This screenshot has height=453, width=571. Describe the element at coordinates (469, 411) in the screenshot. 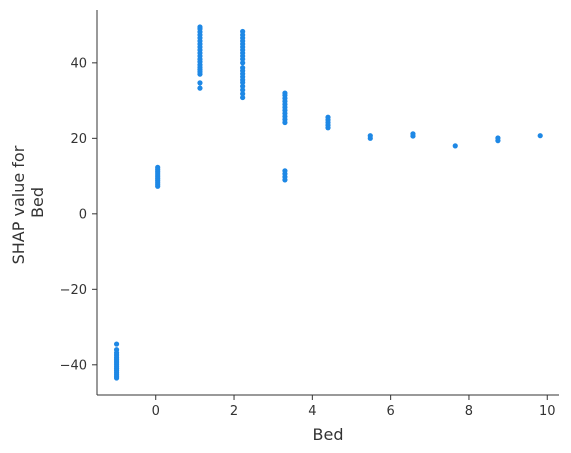

I see `x-tick-label-8: 8` at that location.